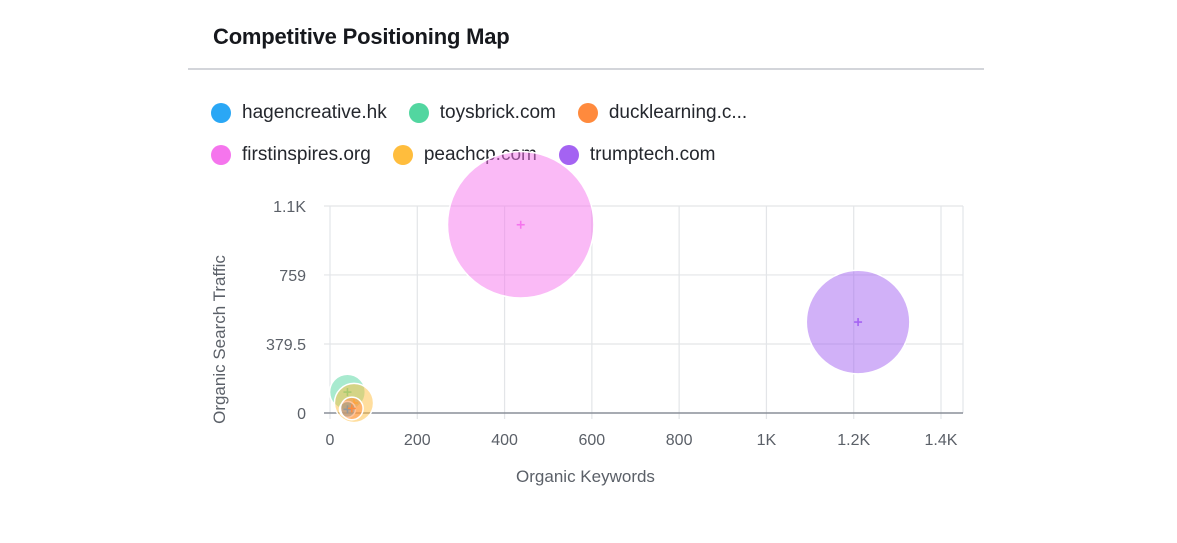 The image size is (1177, 543). I want to click on x-tick-label: 400, so click(504, 440).